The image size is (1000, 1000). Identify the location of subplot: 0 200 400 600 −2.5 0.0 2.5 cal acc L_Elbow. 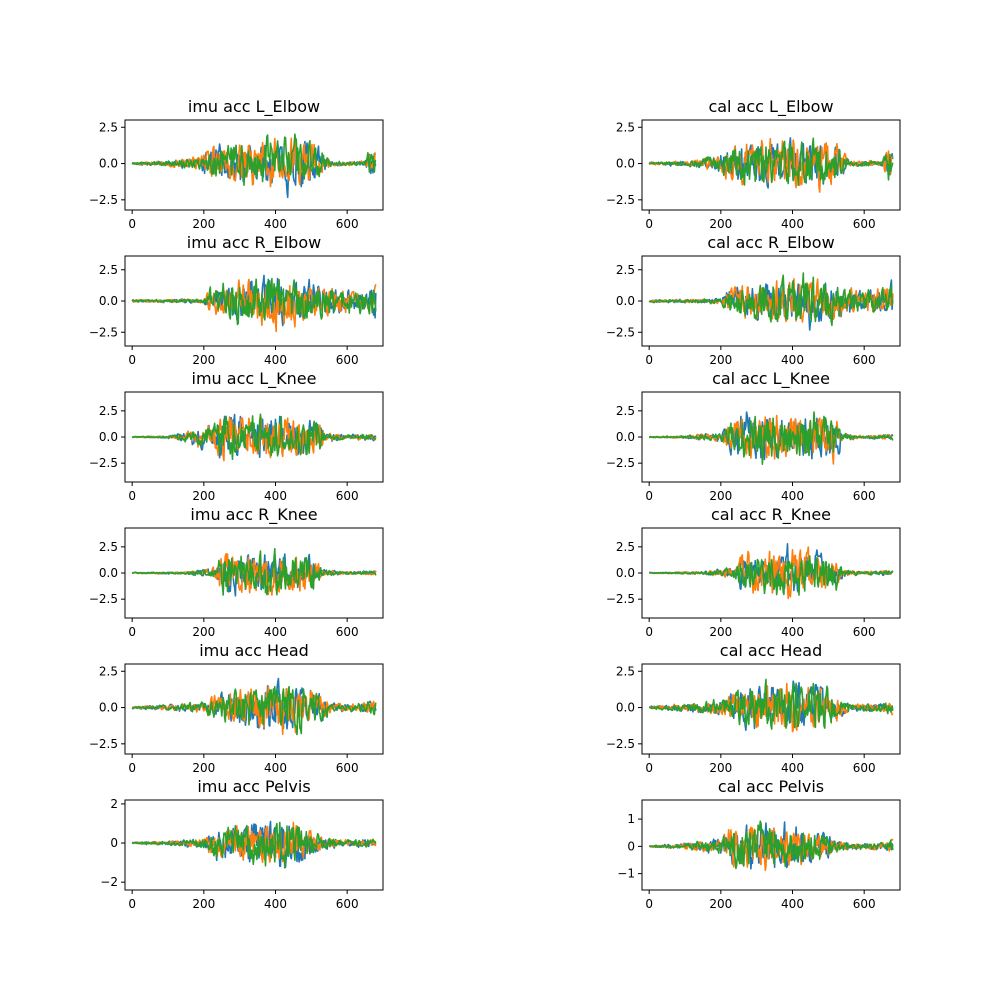
(753, 164).